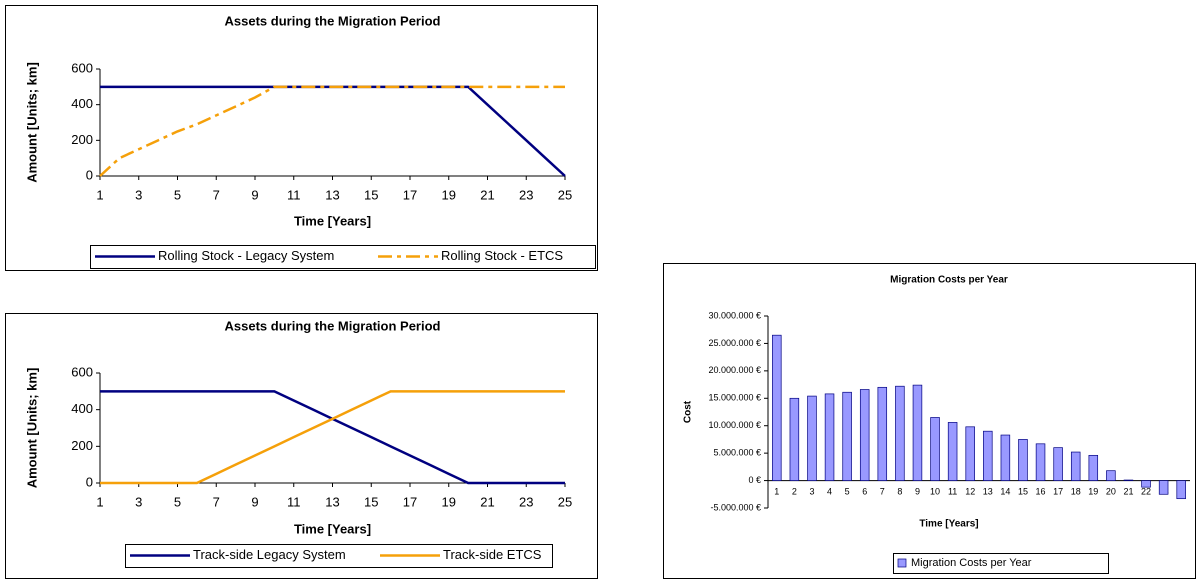  I want to click on data-line, so click(332, 437).